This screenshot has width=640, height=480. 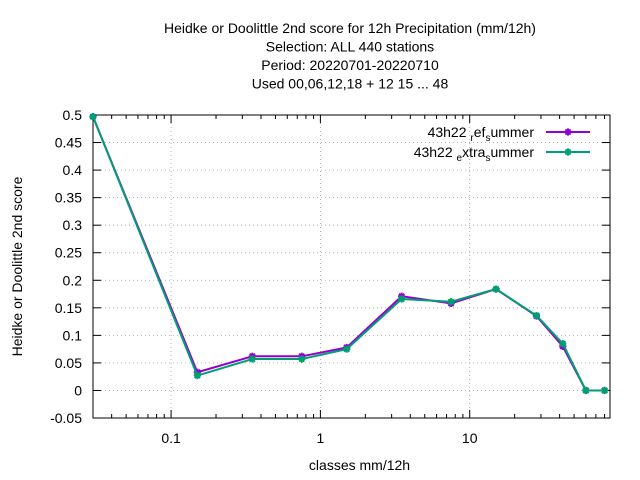 I want to click on x-axis-tick-labels: 0.1 1 10, so click(x=319, y=438).